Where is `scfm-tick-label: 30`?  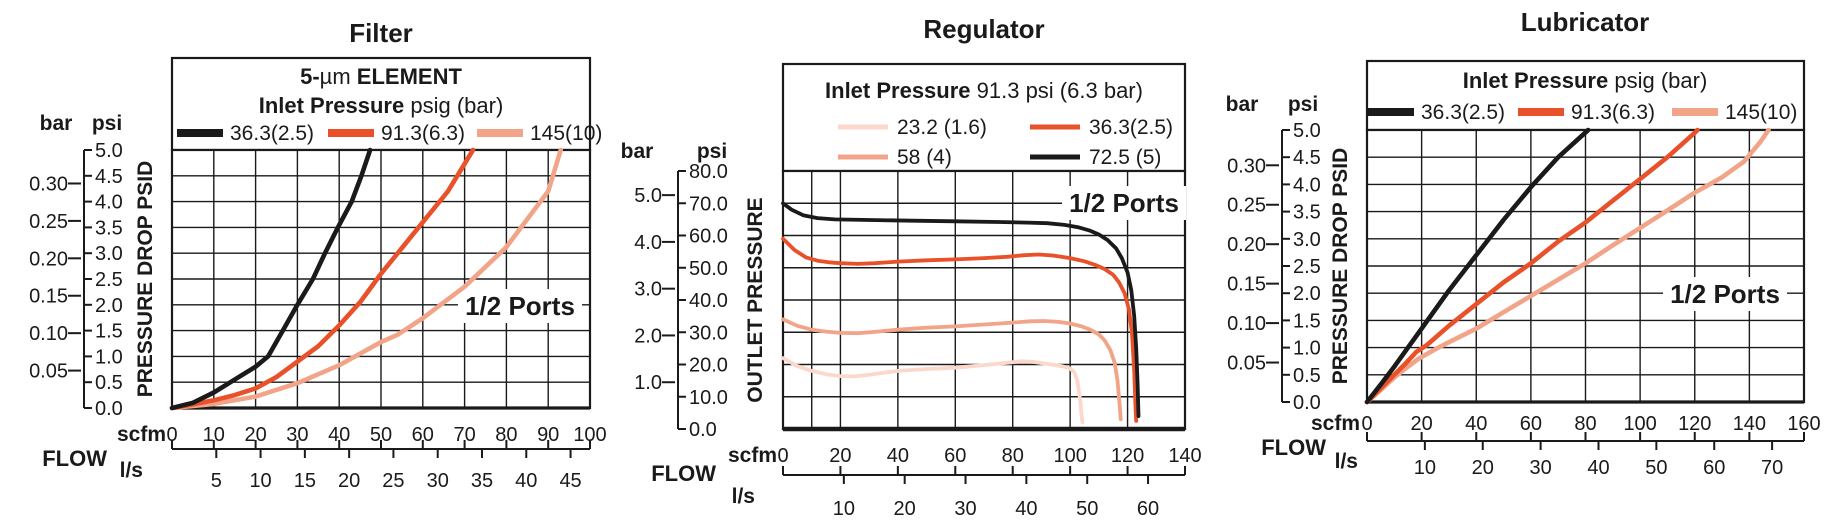 scfm-tick-label: 30 is located at coordinates (297, 435).